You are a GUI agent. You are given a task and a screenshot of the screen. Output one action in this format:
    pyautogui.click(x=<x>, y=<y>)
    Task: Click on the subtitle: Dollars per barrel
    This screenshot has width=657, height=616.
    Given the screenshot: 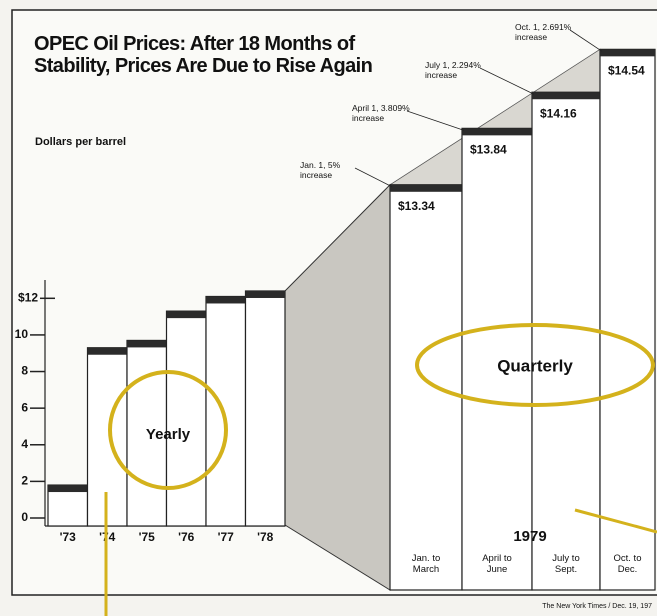 What is the action you would take?
    pyautogui.click(x=80, y=142)
    